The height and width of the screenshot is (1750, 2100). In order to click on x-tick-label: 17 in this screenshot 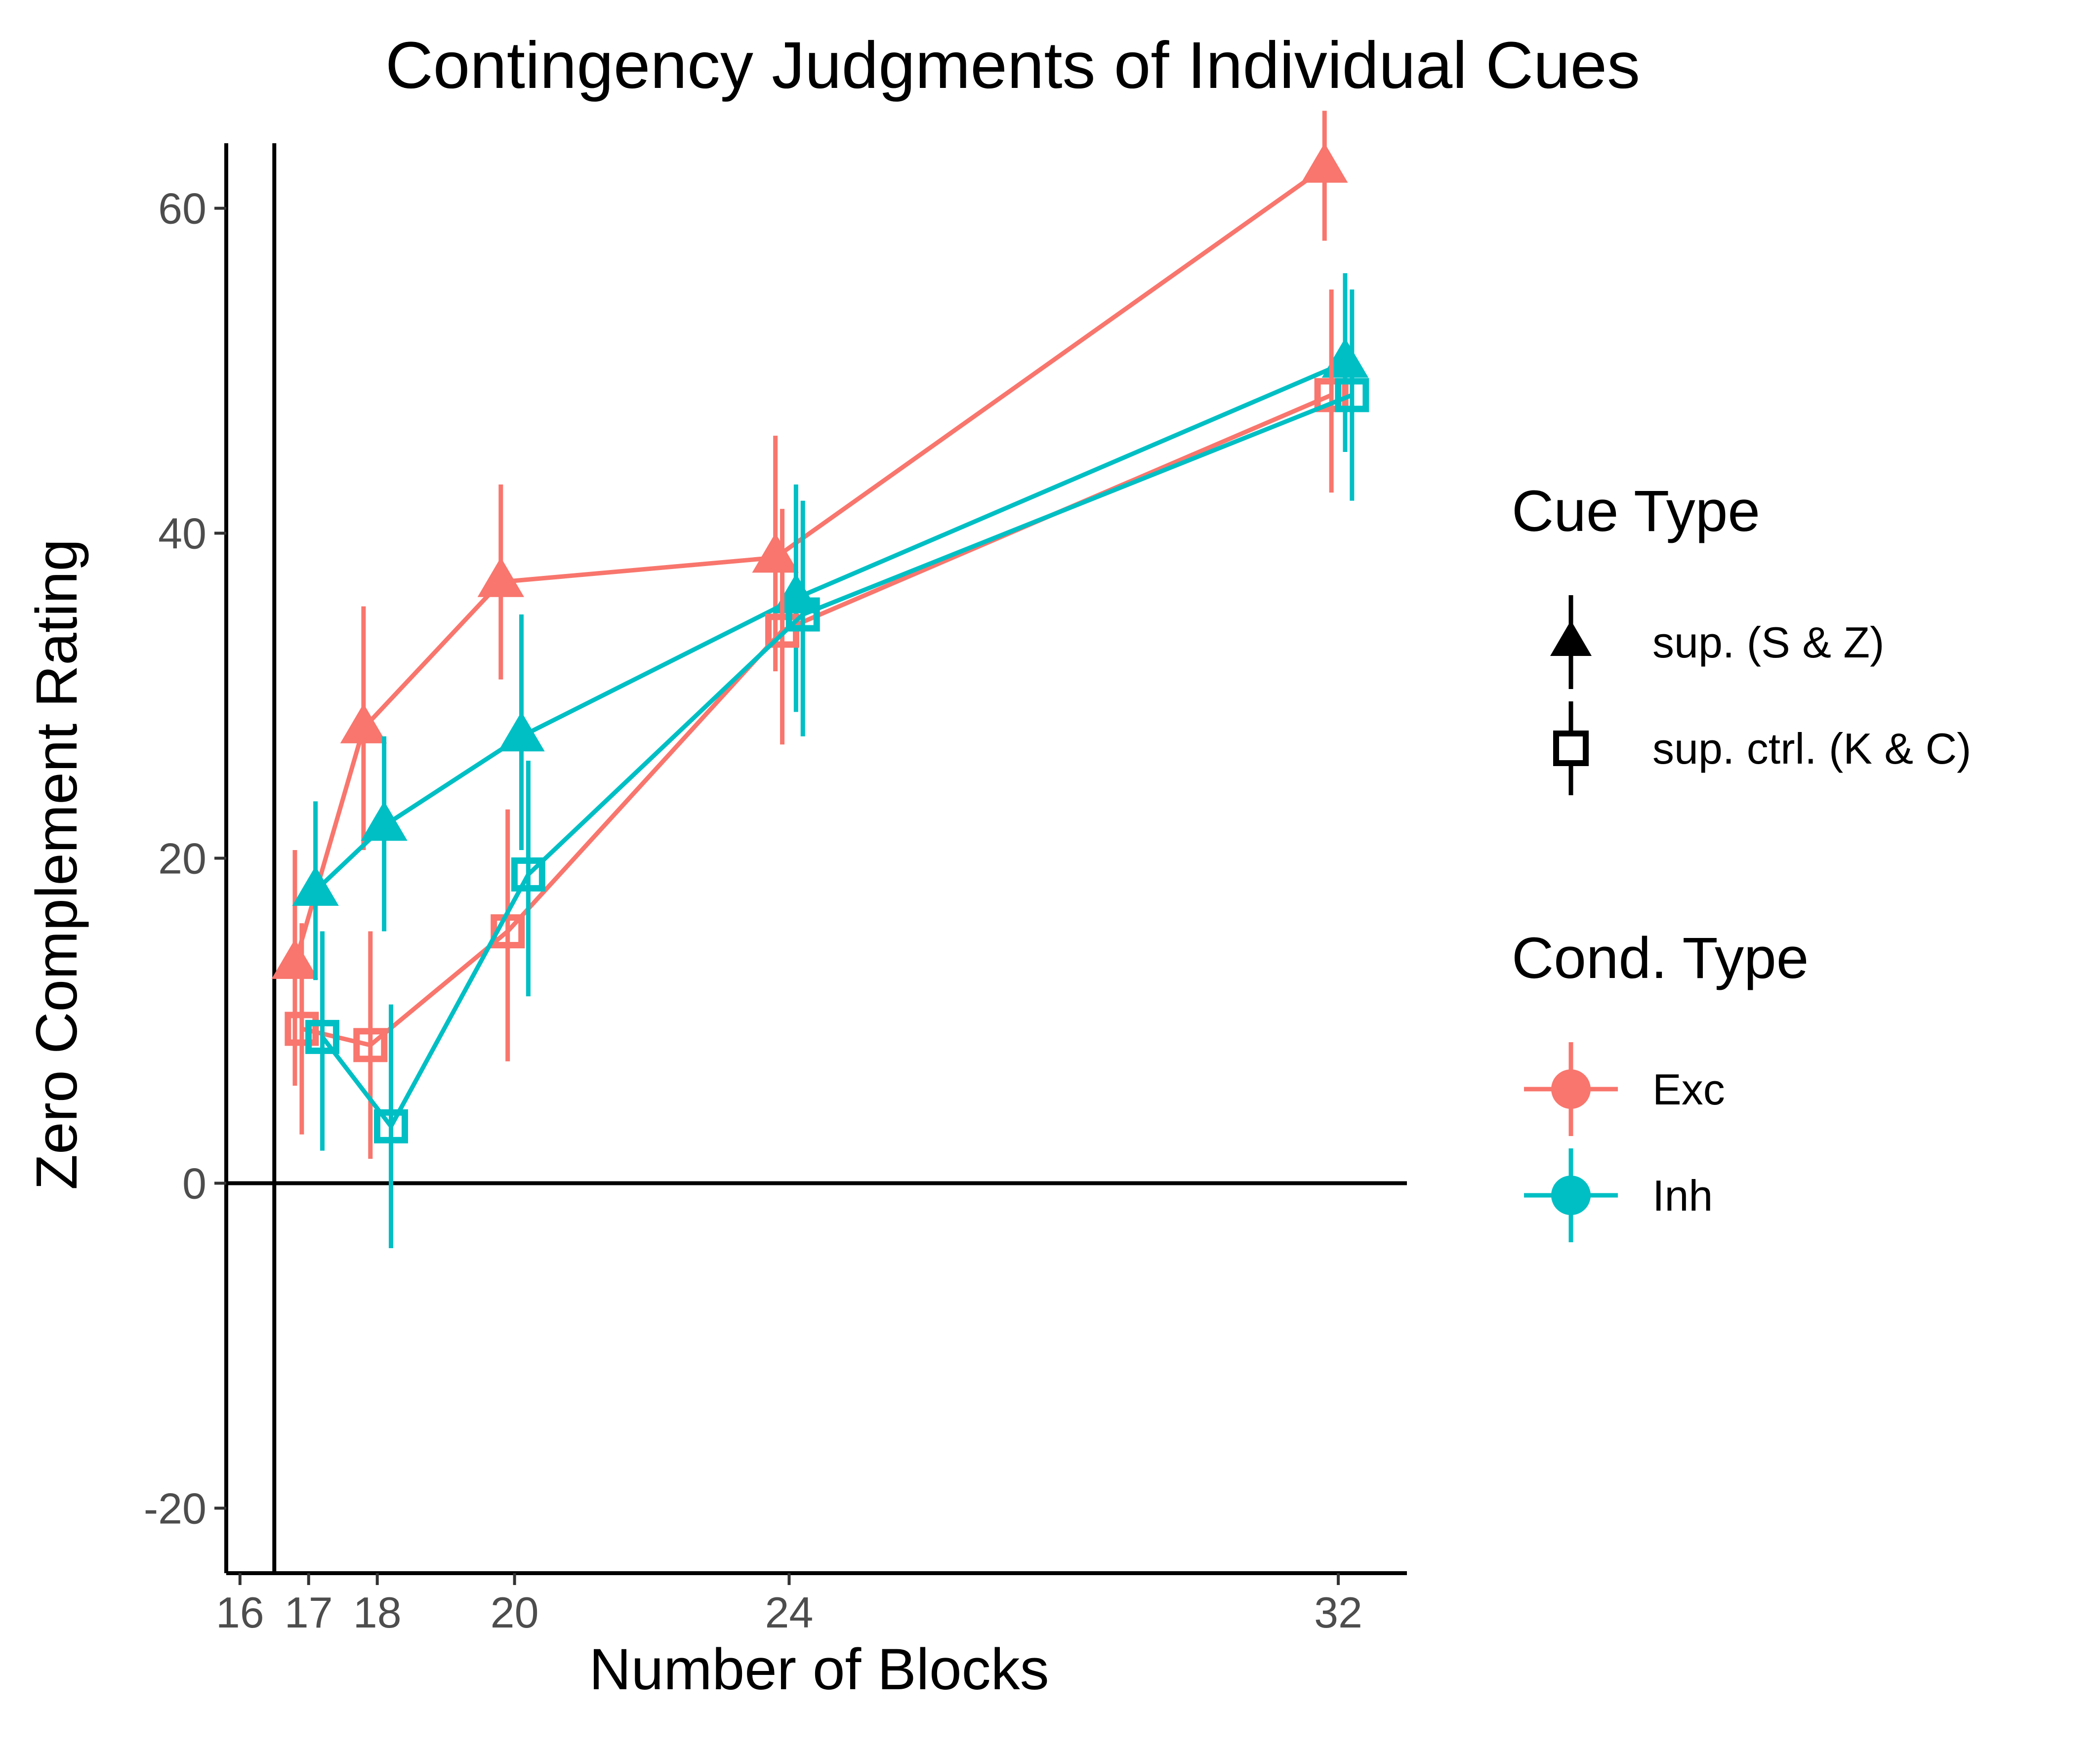, I will do `click(309, 1612)`.